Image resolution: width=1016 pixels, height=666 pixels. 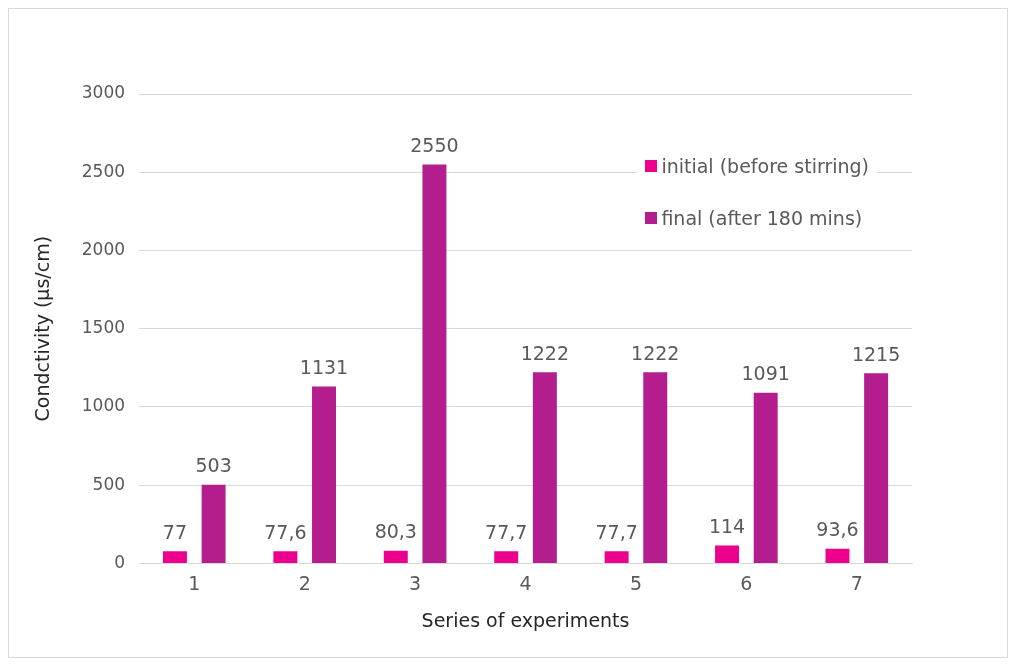 What do you see at coordinates (765, 373) in the screenshot?
I see `data-label: 1091` at bounding box center [765, 373].